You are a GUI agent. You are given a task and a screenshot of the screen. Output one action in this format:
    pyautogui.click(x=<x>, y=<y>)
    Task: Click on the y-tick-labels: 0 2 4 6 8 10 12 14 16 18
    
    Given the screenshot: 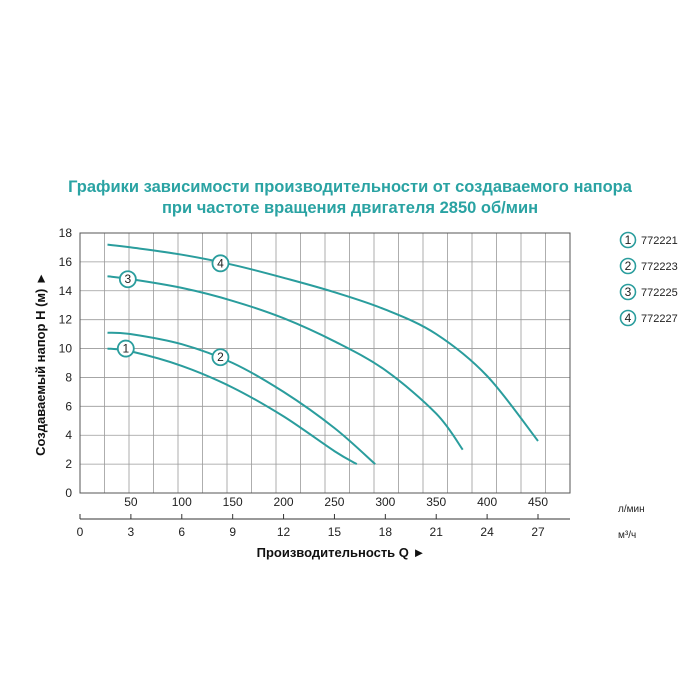 What is the action you would take?
    pyautogui.click(x=66, y=363)
    